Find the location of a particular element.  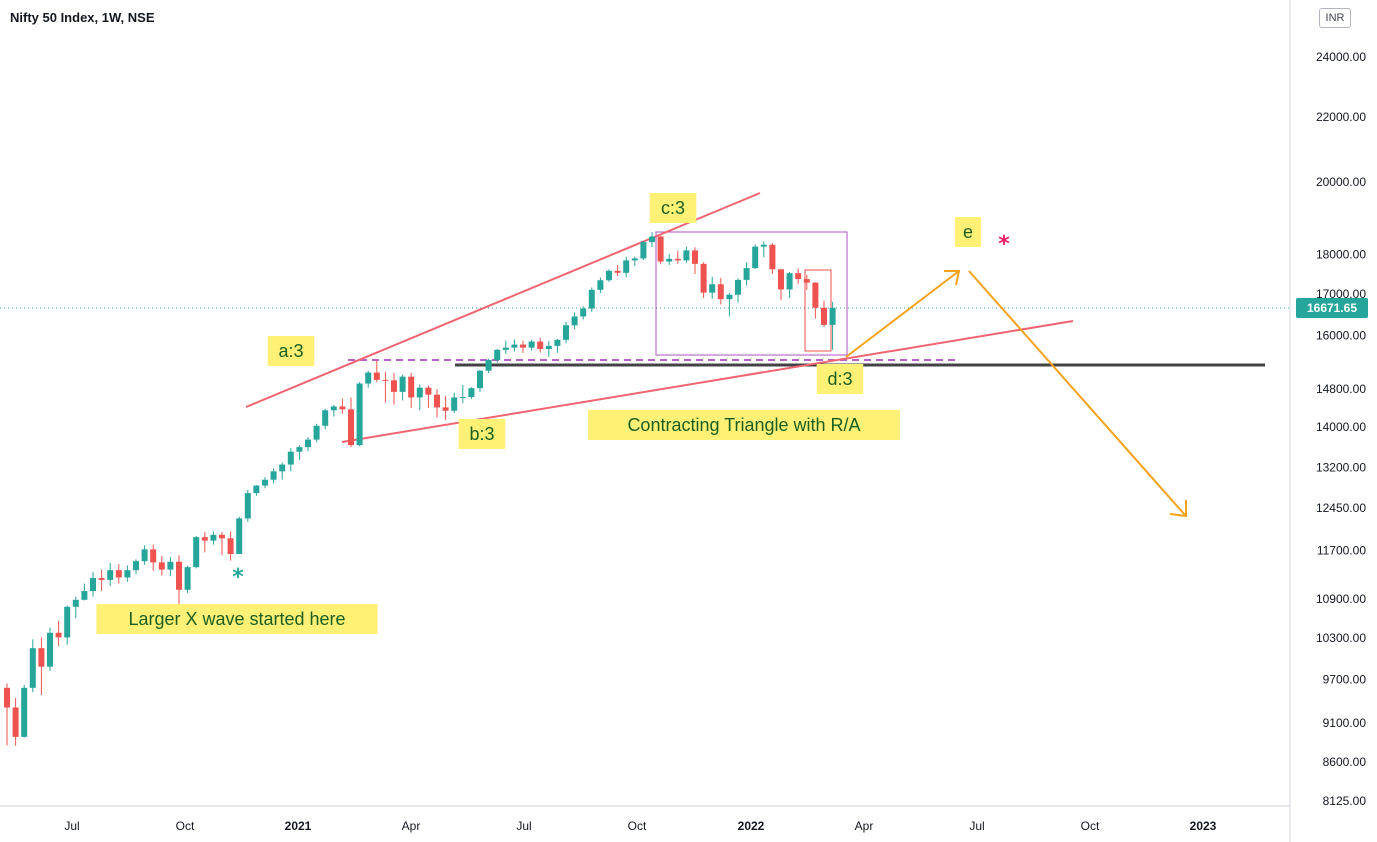

label-b3: b:3 is located at coordinates (482, 434).